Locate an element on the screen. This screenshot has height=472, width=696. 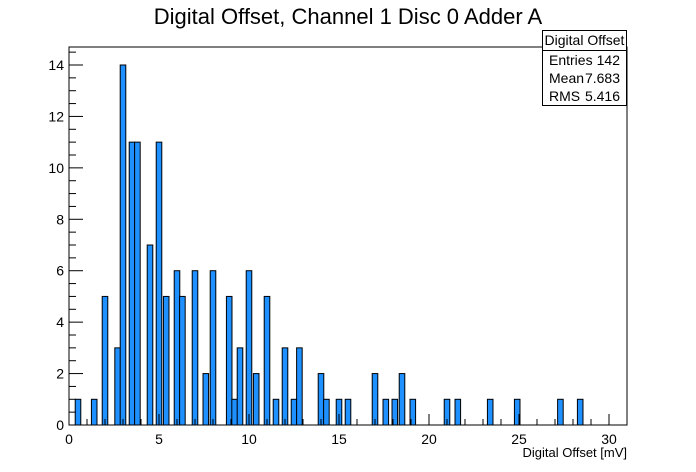
stats-row-mean: Mean 7.683 is located at coordinates (584, 78).